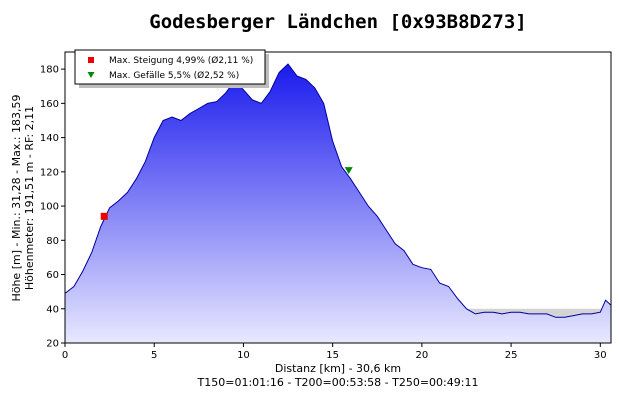 The height and width of the screenshot is (400, 620). I want to click on x-tick-label: 25, so click(511, 355).